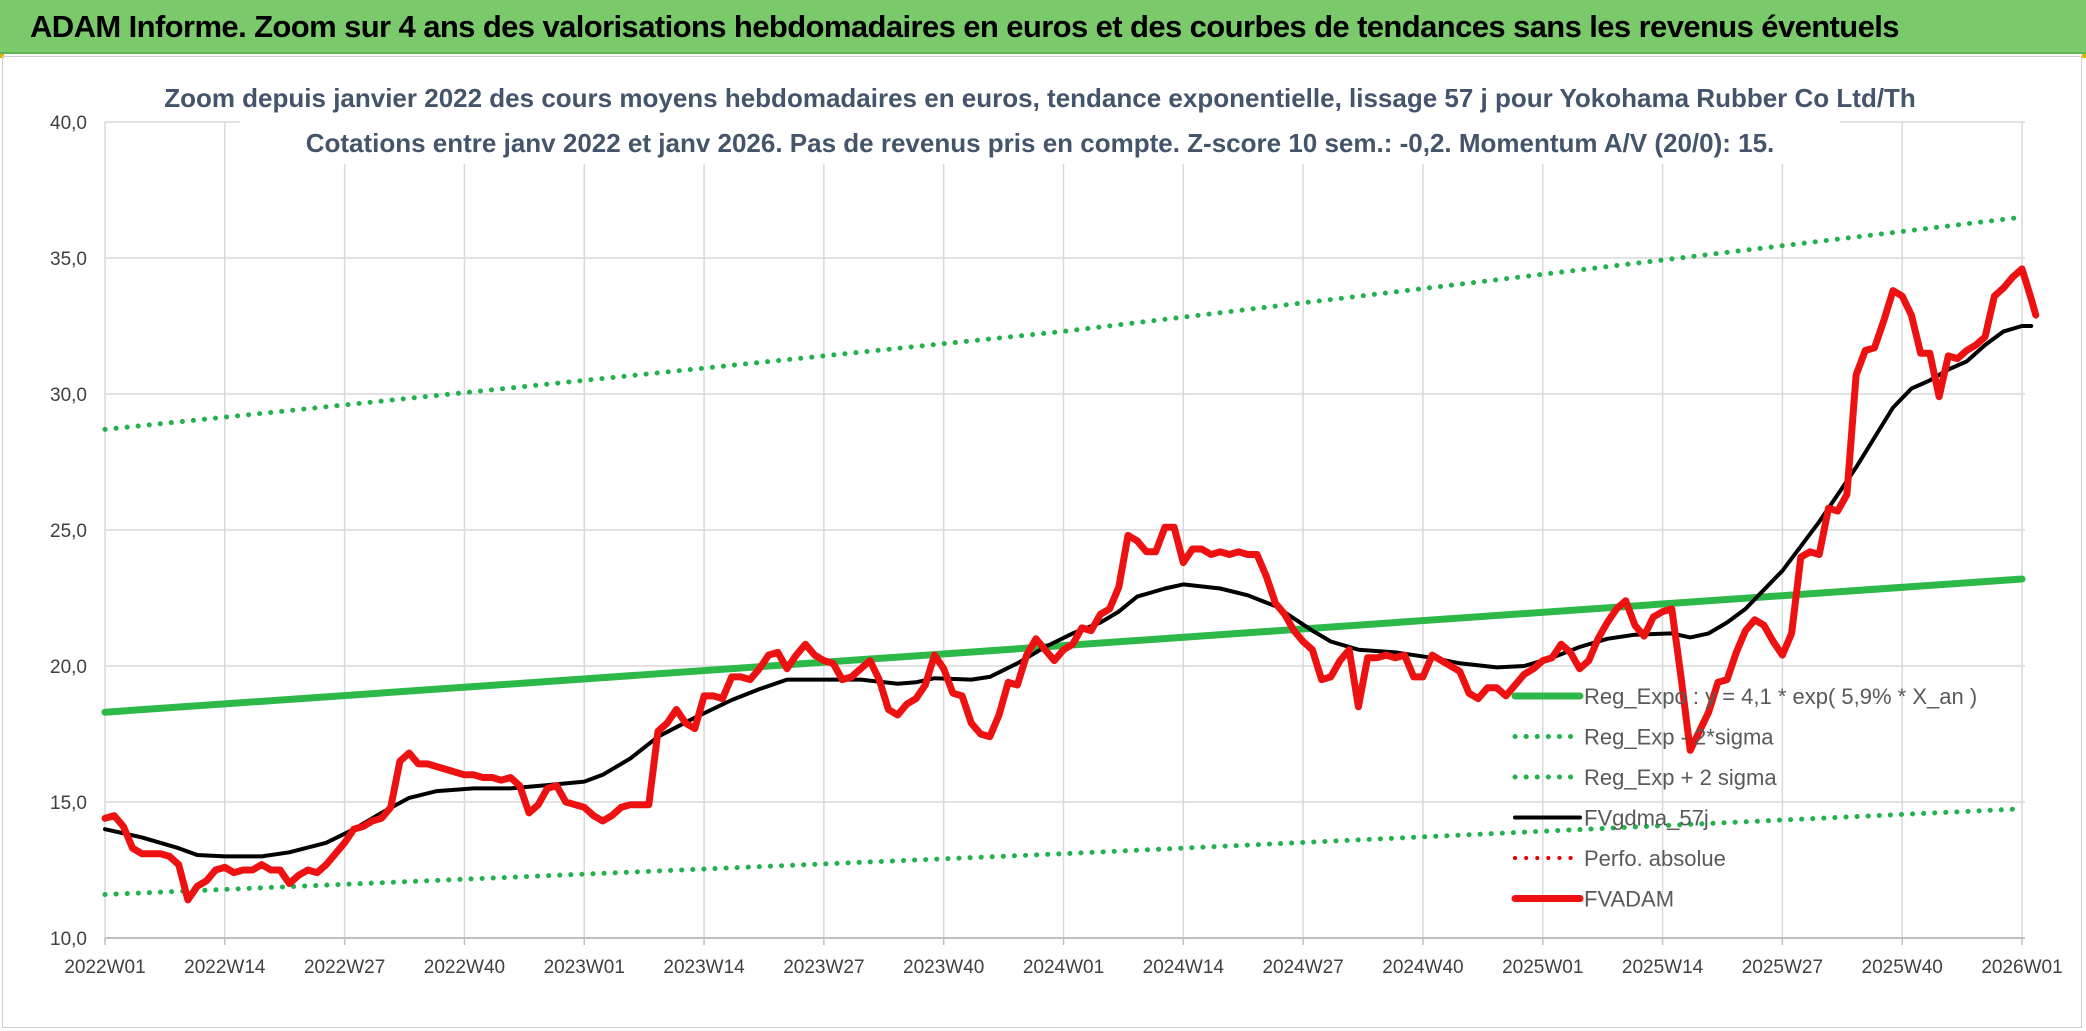 This screenshot has height=1031, width=2086. I want to click on y-tick-label: 35,0, so click(68, 259).